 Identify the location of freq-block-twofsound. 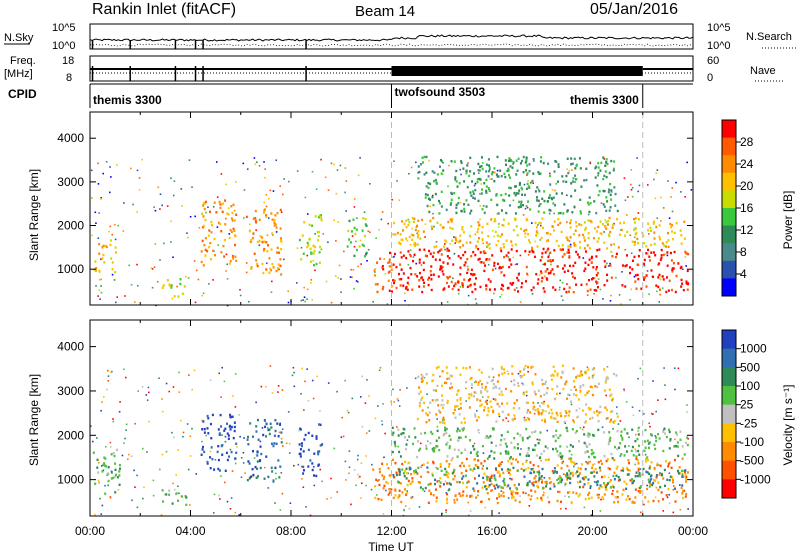
(517, 71).